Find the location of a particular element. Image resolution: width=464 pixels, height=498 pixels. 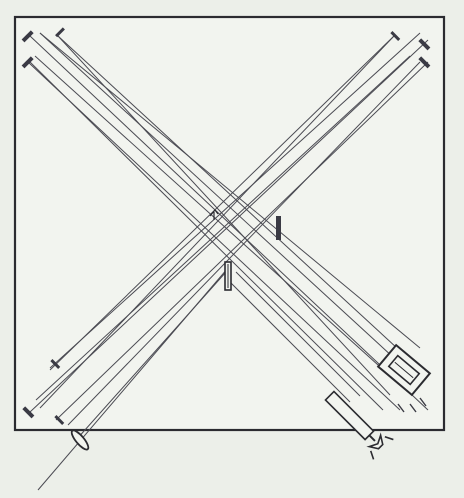

screw-mark is located at coordinates (214, 213).